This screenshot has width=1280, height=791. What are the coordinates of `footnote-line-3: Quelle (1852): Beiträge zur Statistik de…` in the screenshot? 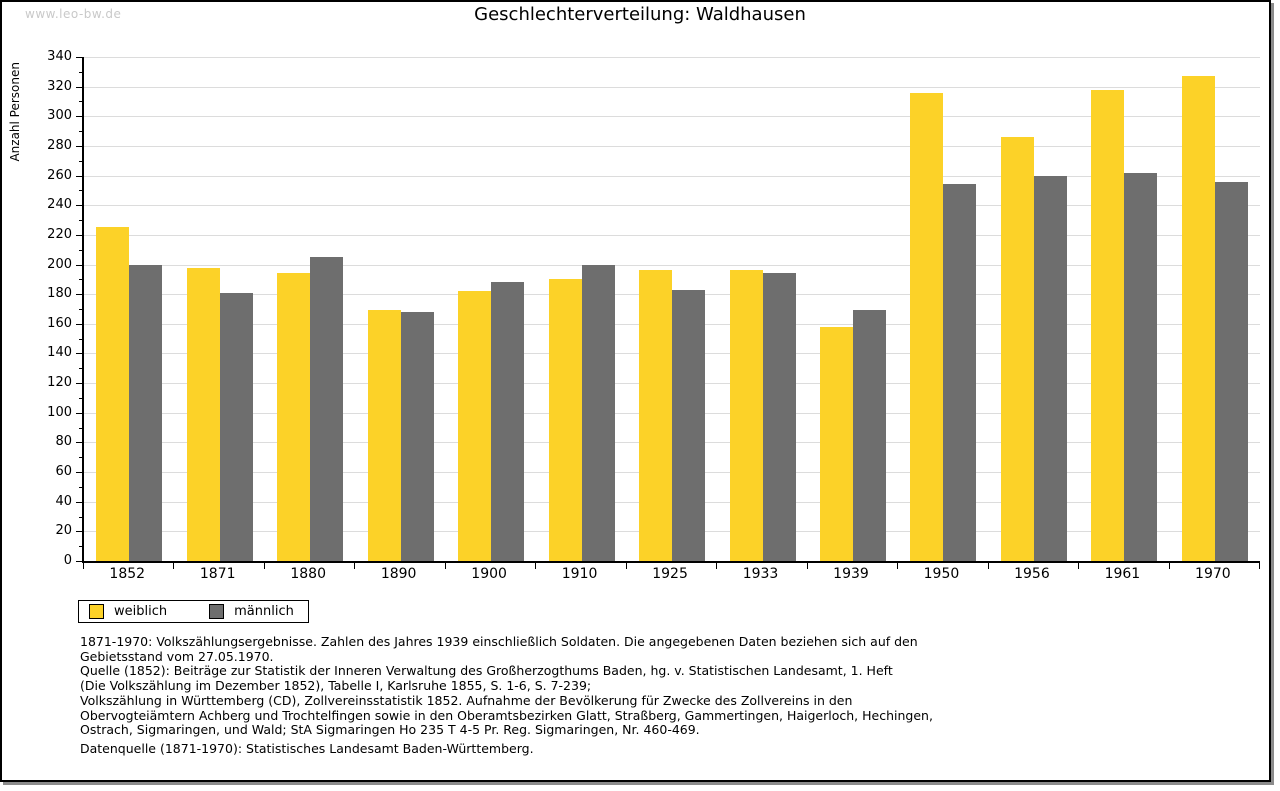 It's located at (486, 671).